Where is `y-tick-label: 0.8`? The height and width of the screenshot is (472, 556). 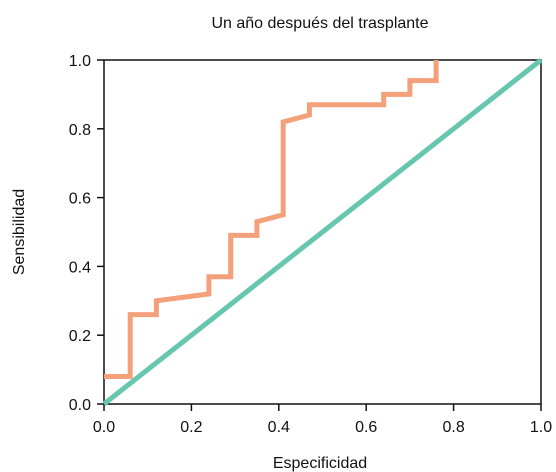 y-tick-label: 0.8 is located at coordinates (80, 130).